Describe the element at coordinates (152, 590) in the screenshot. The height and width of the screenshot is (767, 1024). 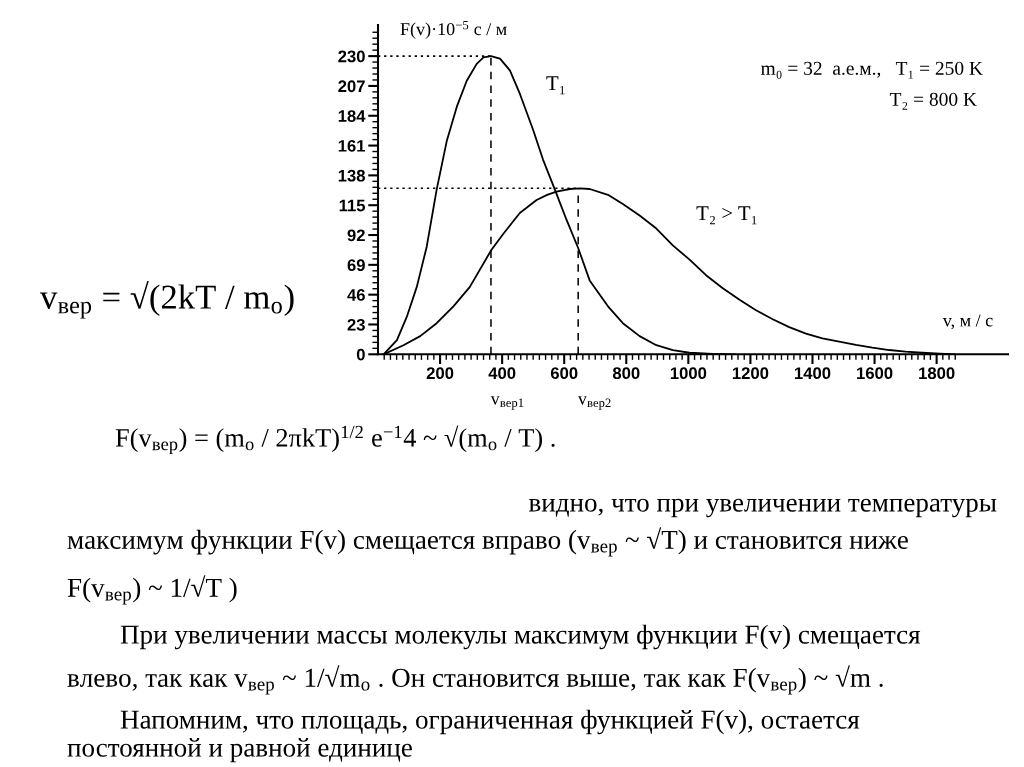
I see `text: F(v$_{вер}$) ~ 1/√T )` at that location.